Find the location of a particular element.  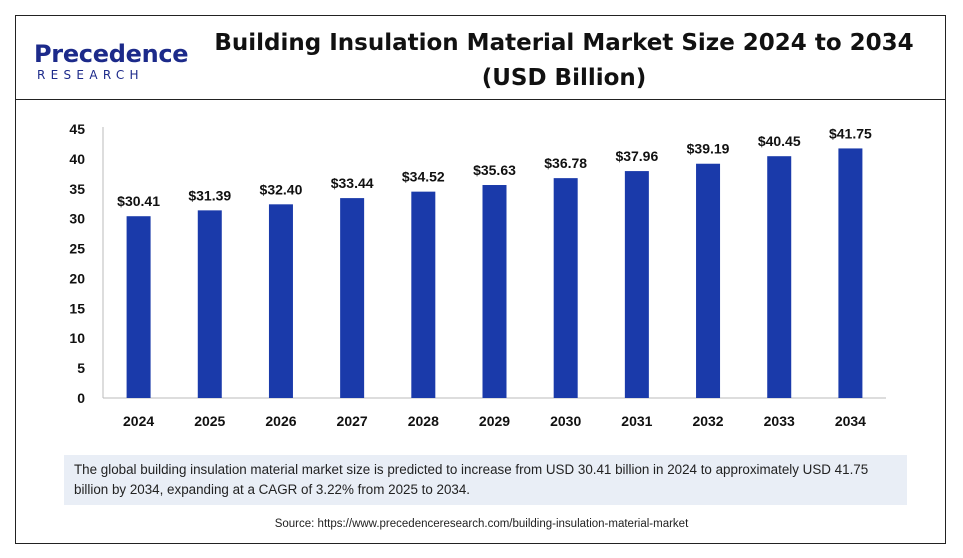

x-tick-label: 2031 is located at coordinates (636, 421).